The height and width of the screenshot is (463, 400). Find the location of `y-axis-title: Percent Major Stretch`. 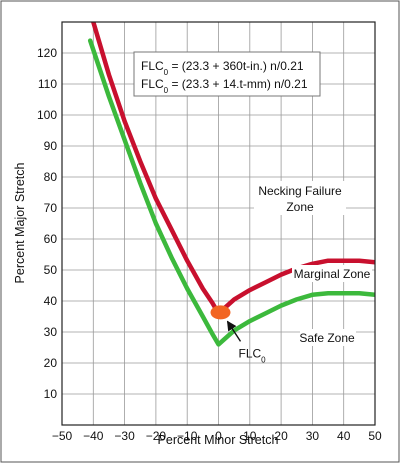

y-axis-title: Percent Major Stretch is located at coordinates (20, 223).